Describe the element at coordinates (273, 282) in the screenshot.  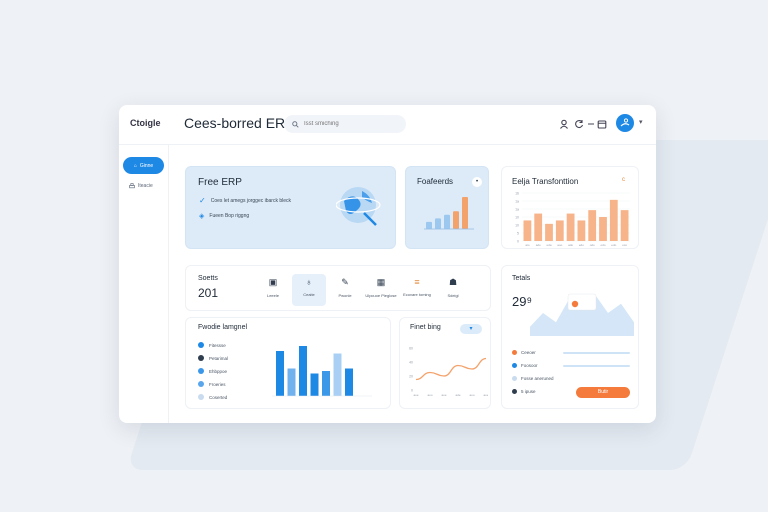
I see `tile-icon: ▣` at that location.